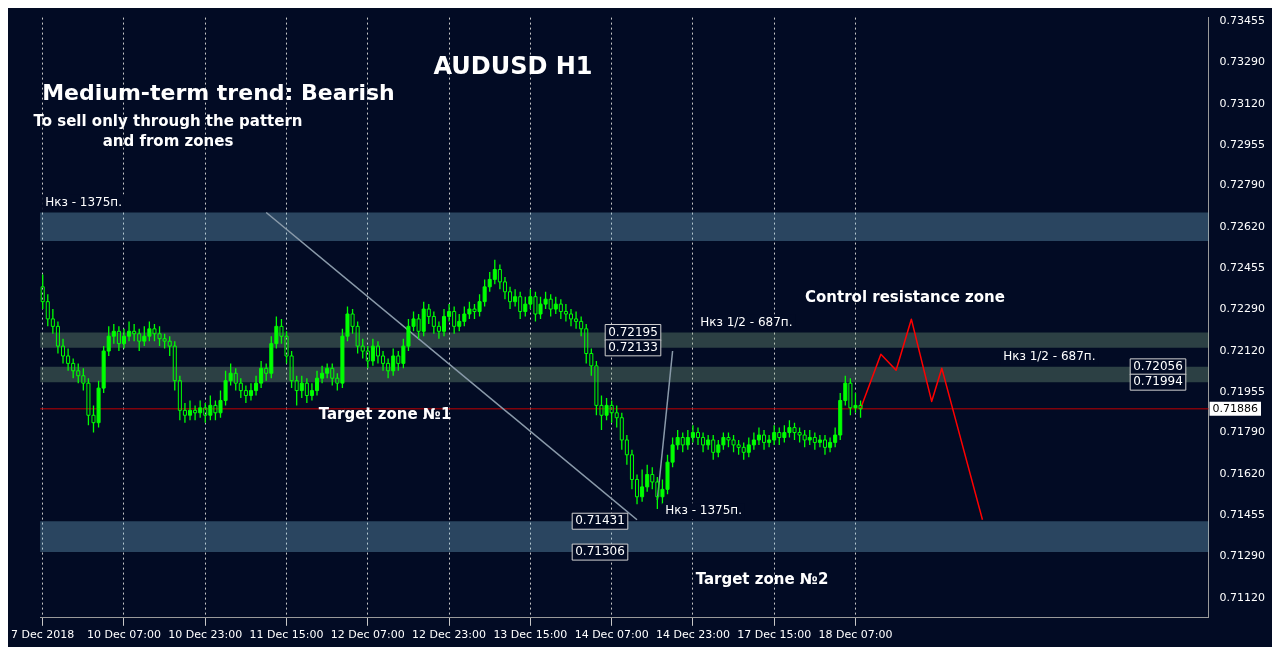 The width and height of the screenshot is (1280, 655). I want to click on y-tick-label: 0.72290, so click(1242, 308).